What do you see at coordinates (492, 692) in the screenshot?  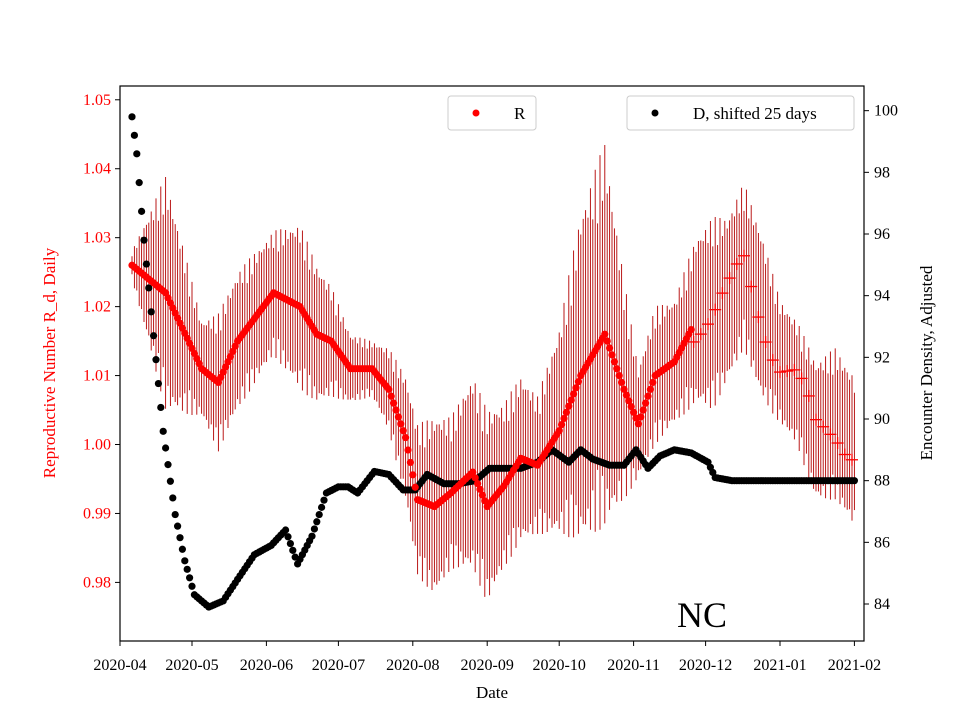 I see `x-axis-label: Date` at bounding box center [492, 692].